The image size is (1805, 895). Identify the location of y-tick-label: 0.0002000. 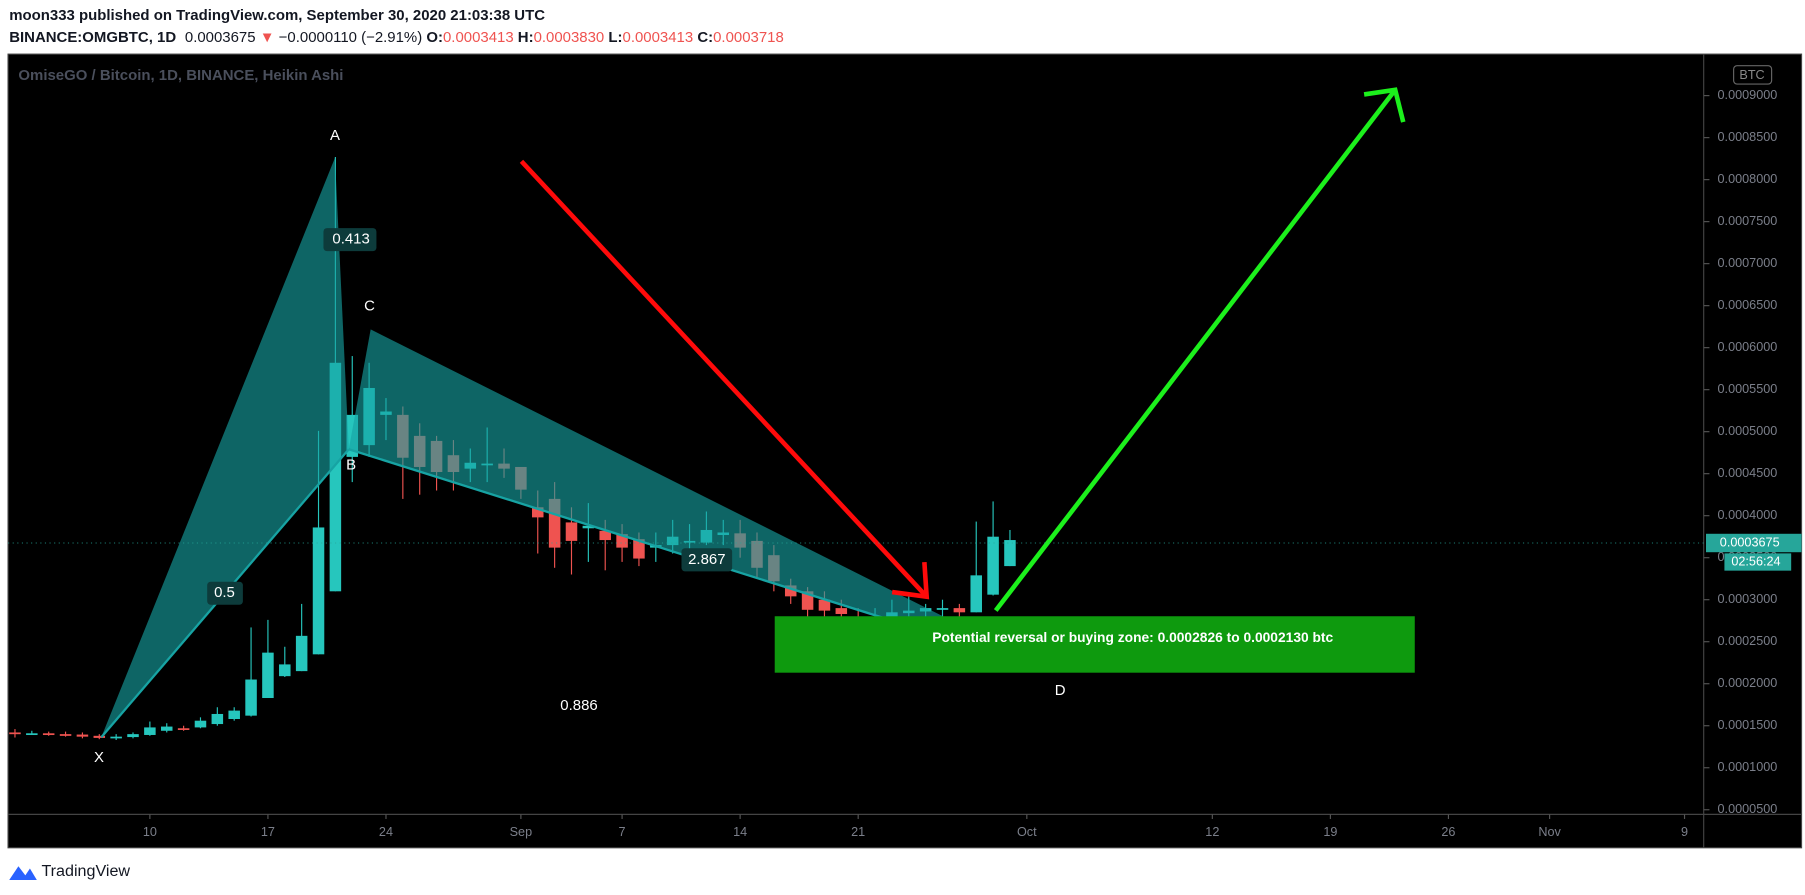
(1748, 683).